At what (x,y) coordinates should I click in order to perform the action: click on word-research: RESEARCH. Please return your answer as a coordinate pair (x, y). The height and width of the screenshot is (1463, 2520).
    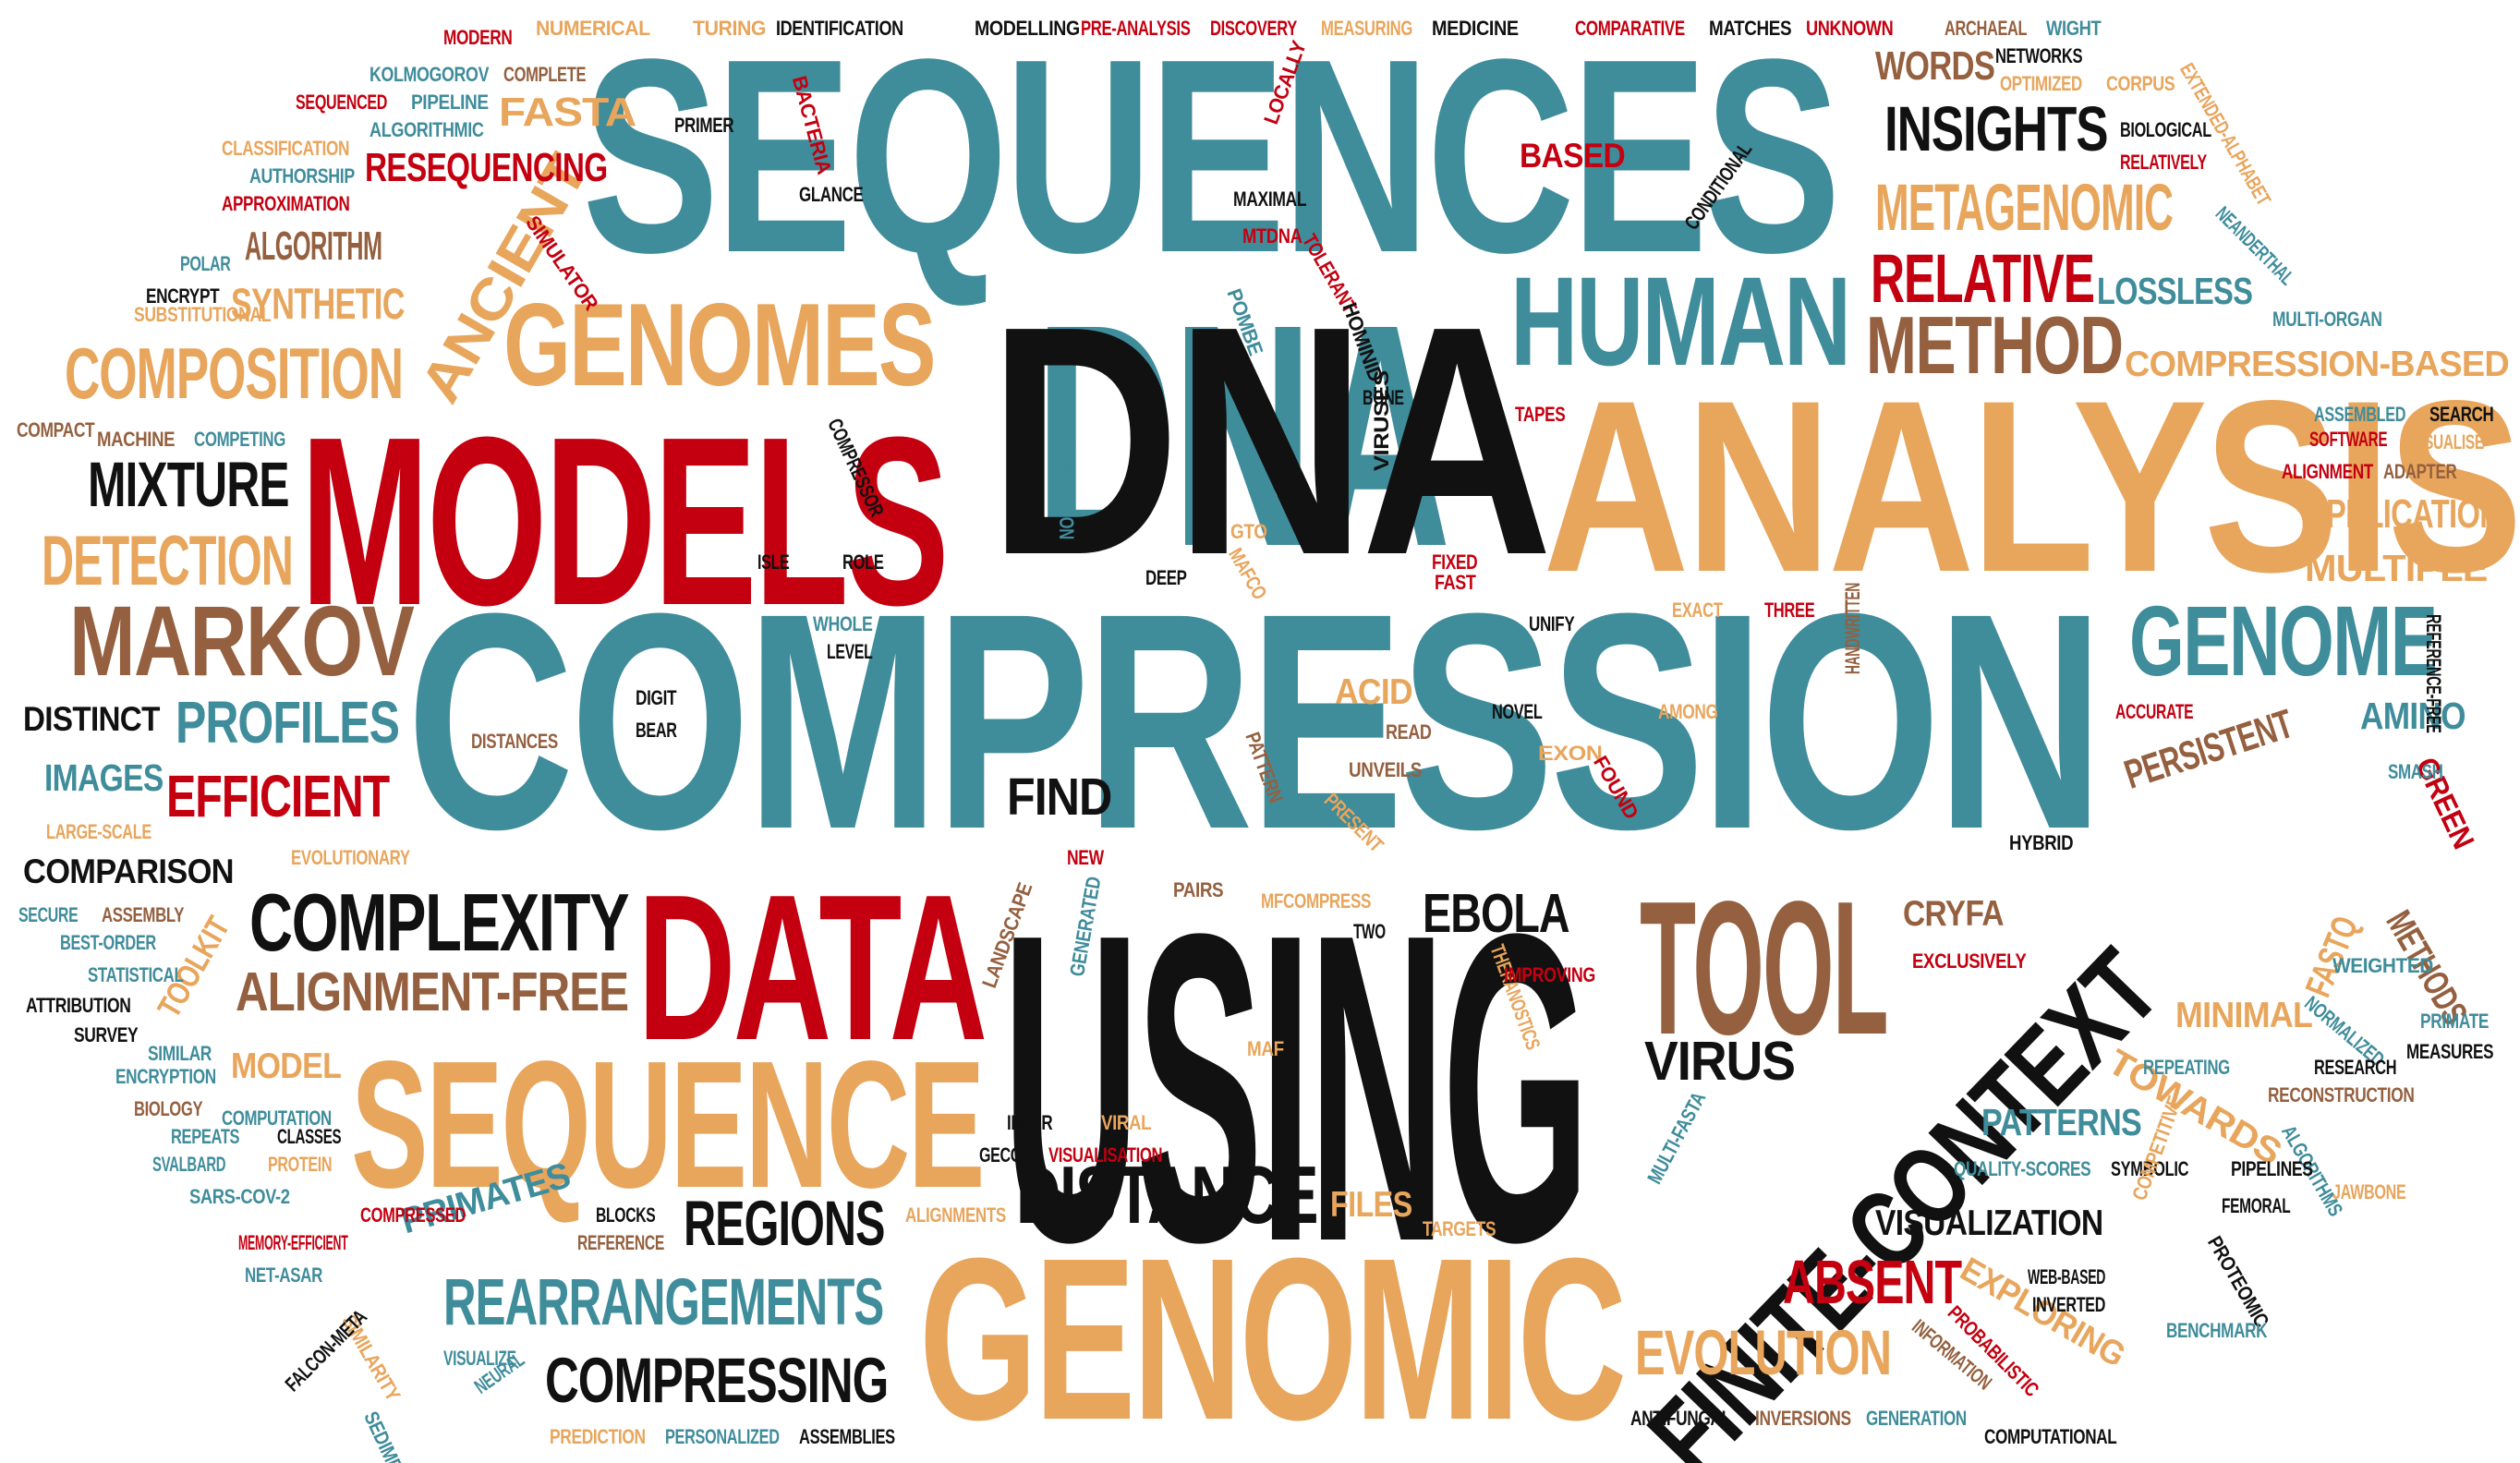
    Looking at the image, I should click on (2355, 1067).